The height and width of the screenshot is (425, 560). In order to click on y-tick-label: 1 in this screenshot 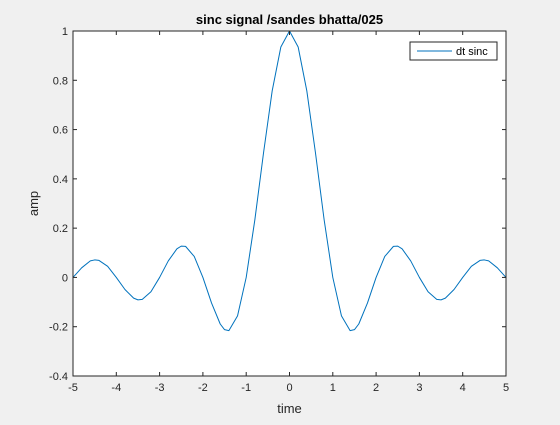, I will do `click(65, 32)`.